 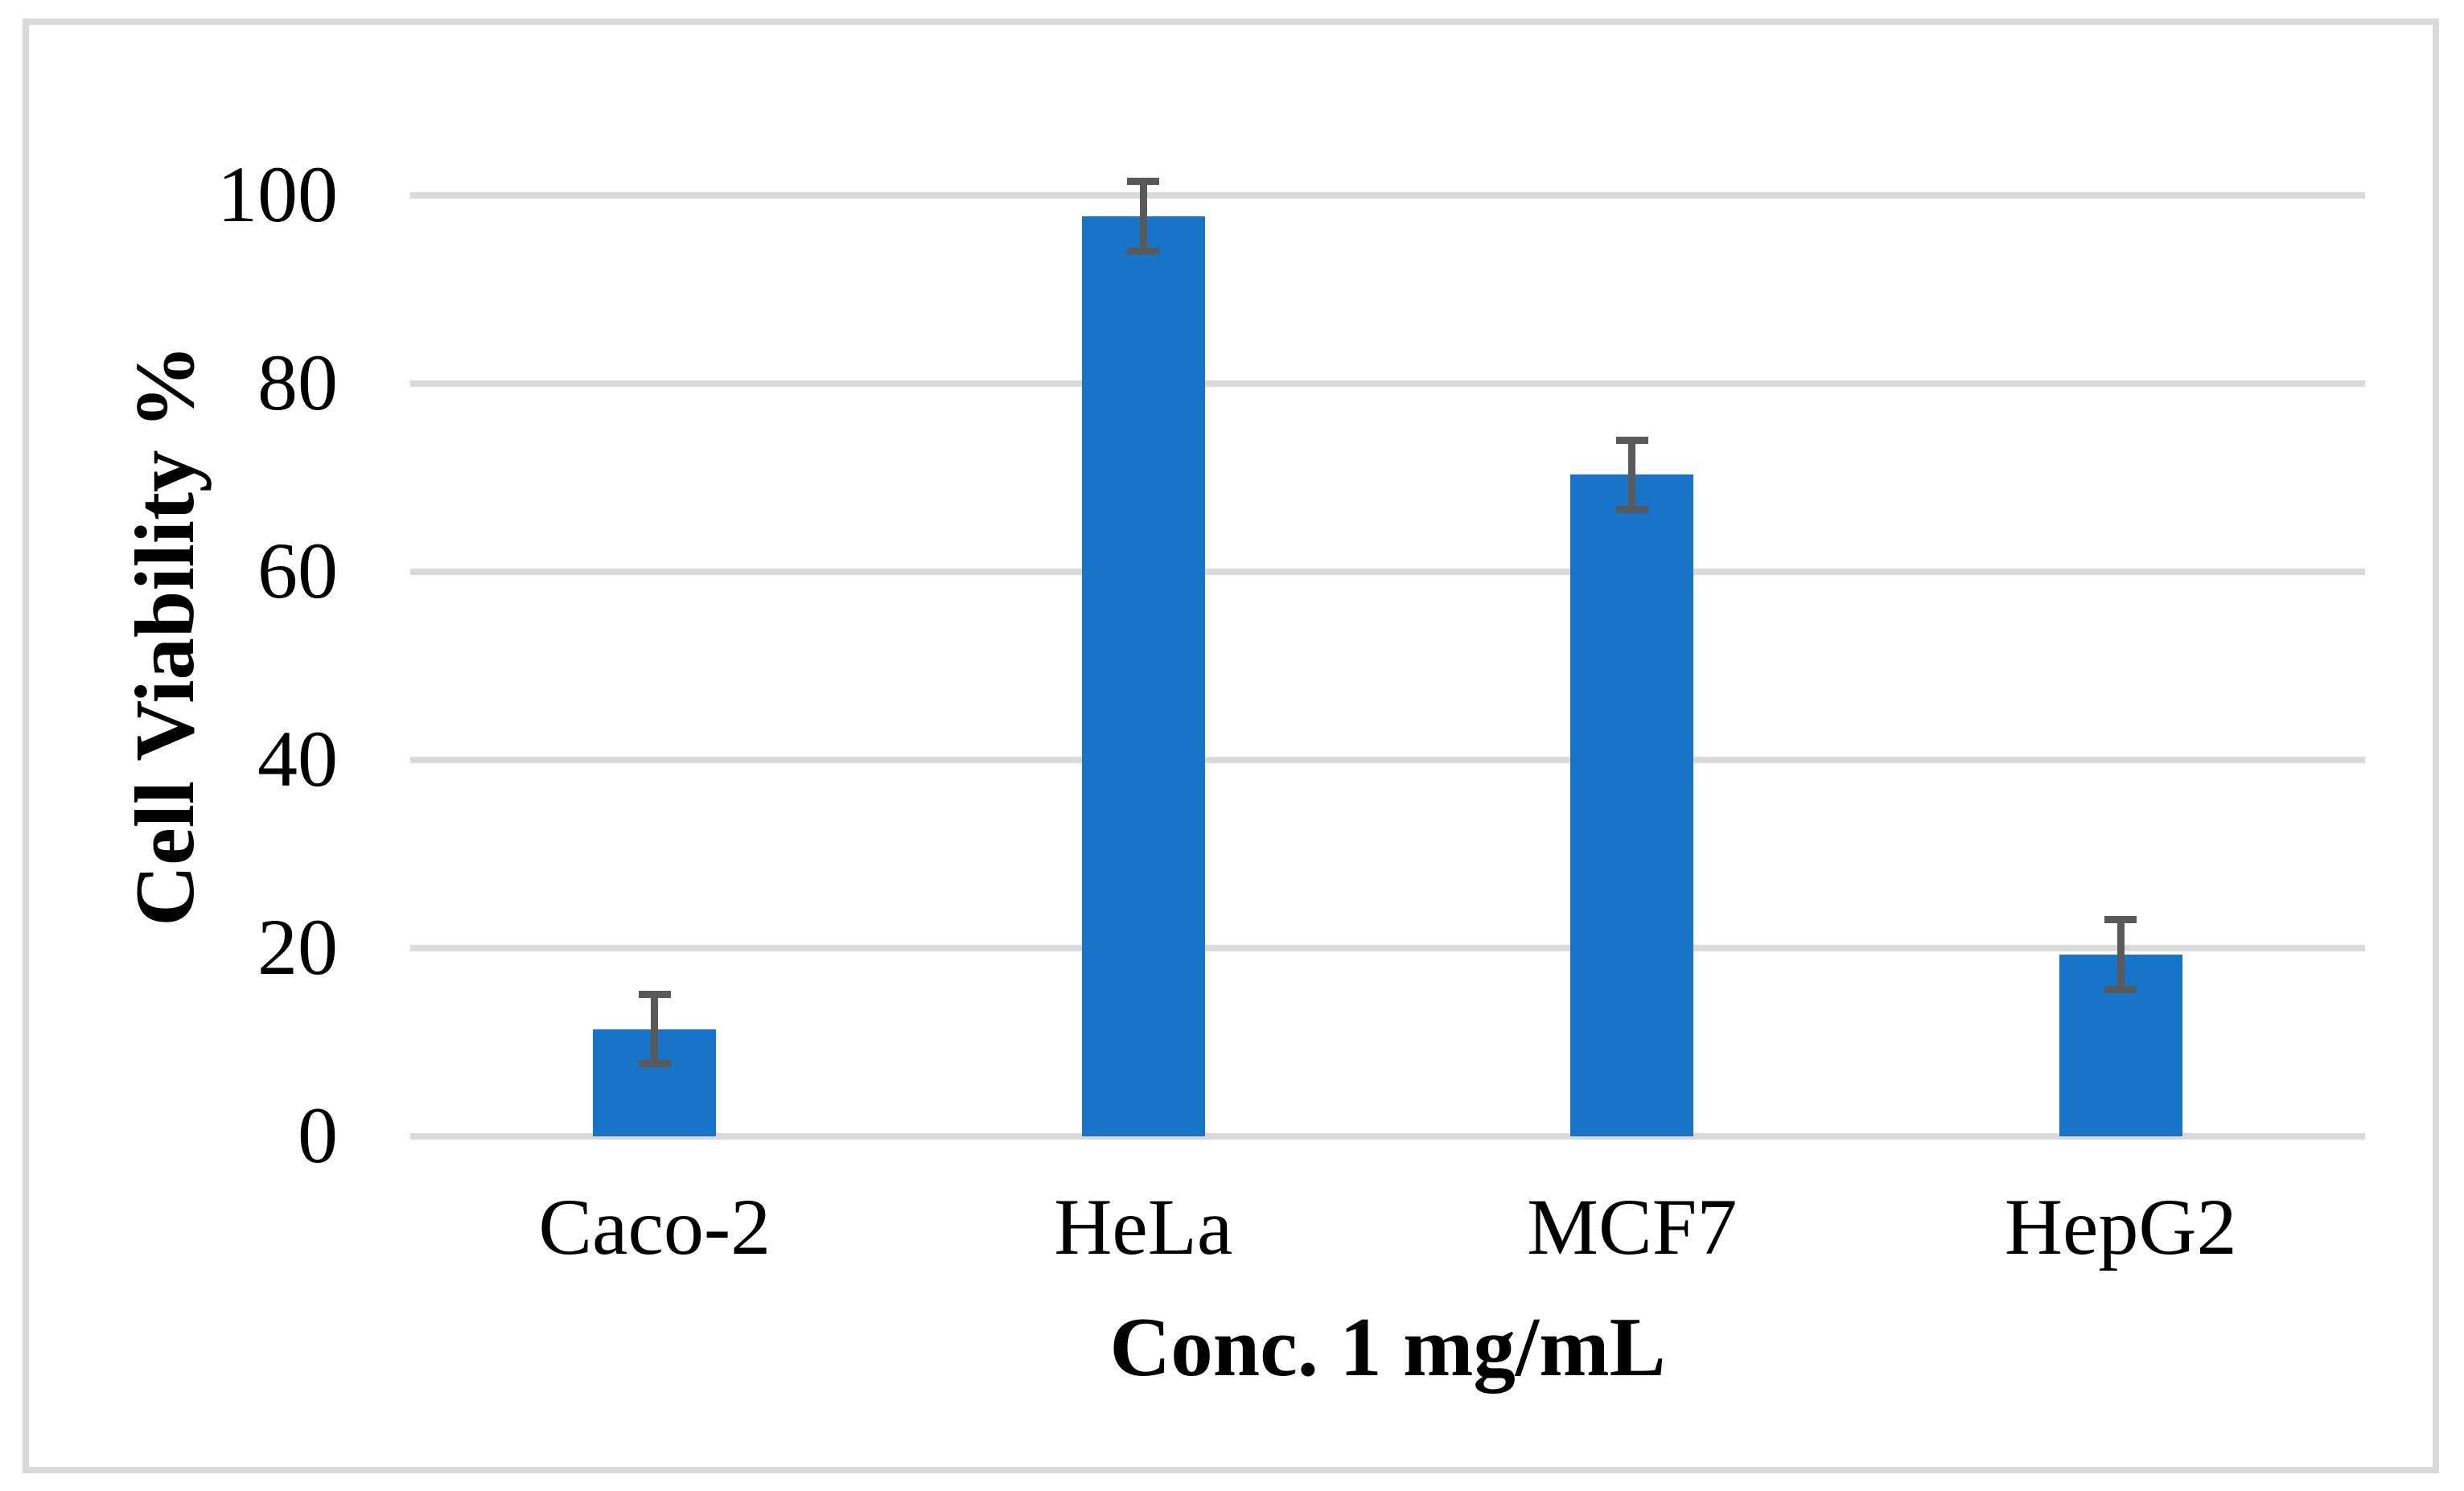 I want to click on error-bar-line-hela, so click(x=1143, y=216).